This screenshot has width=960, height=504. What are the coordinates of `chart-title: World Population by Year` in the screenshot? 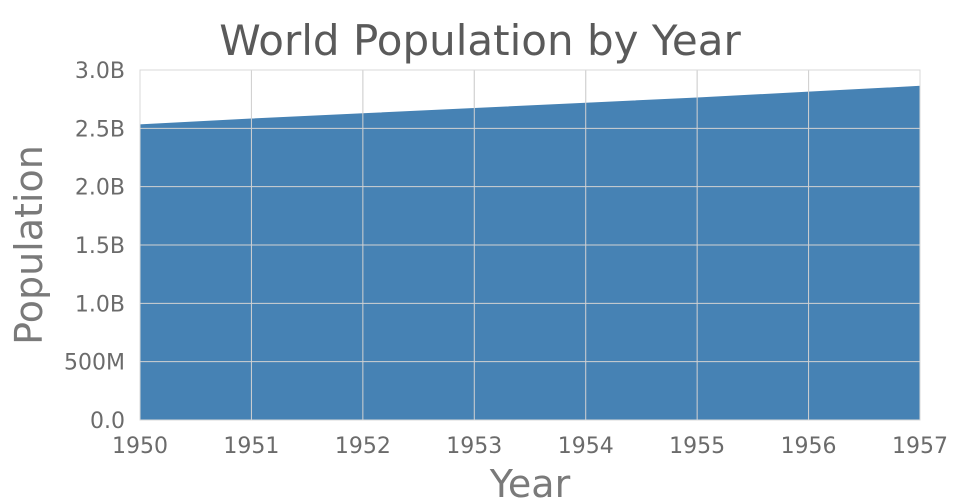 It's located at (480, 40).